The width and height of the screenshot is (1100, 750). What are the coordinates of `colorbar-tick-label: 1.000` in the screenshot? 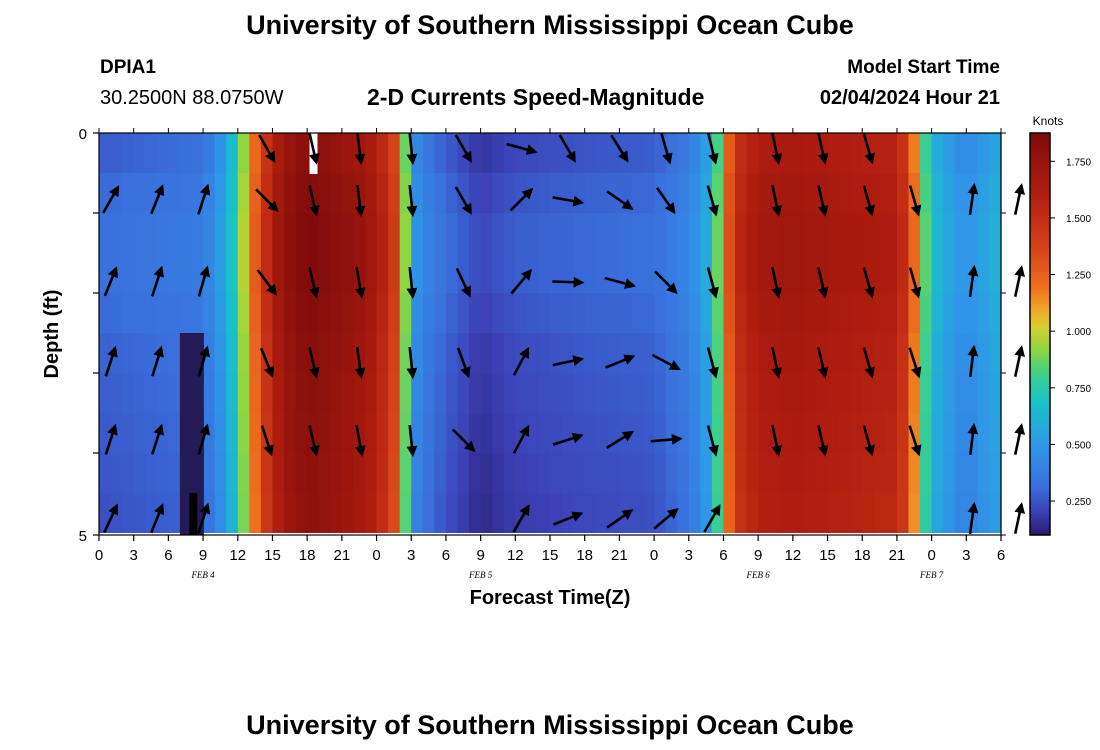 It's located at (1078, 332).